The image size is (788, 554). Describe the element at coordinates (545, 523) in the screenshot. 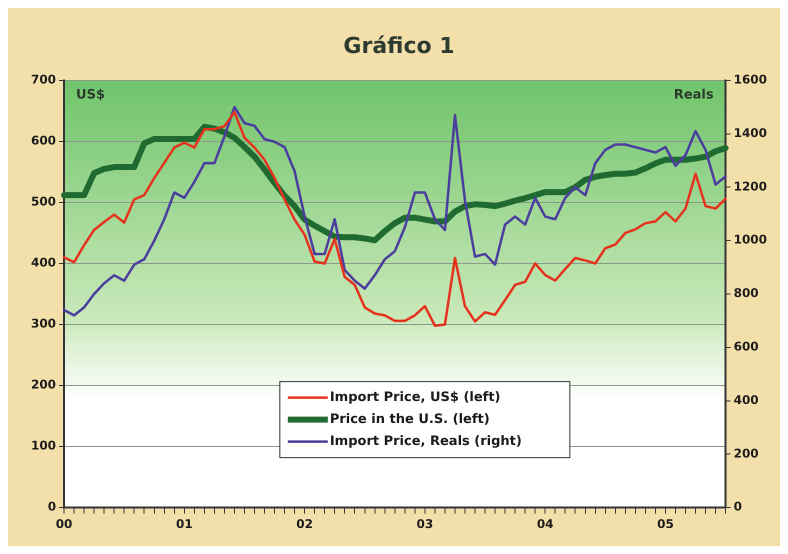

I see `x-tick-label: 04` at that location.